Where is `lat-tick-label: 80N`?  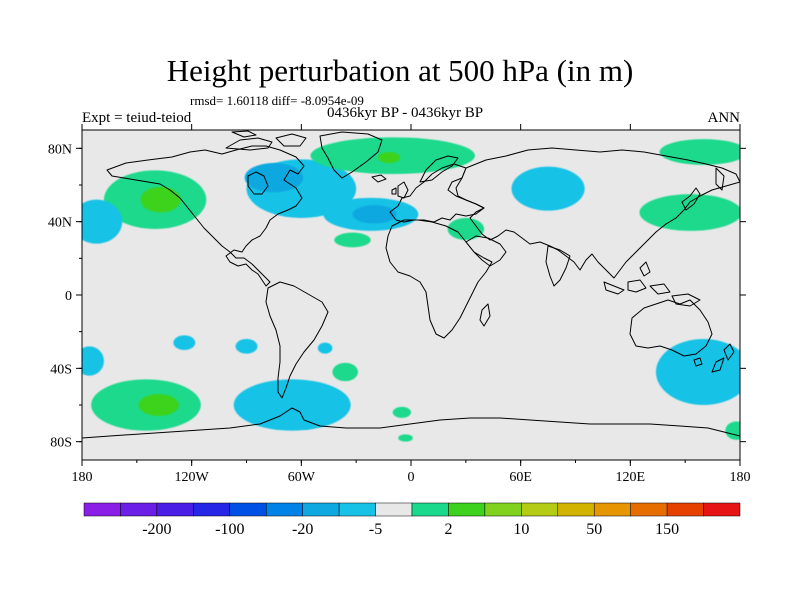 lat-tick-label: 80N is located at coordinates (60, 149).